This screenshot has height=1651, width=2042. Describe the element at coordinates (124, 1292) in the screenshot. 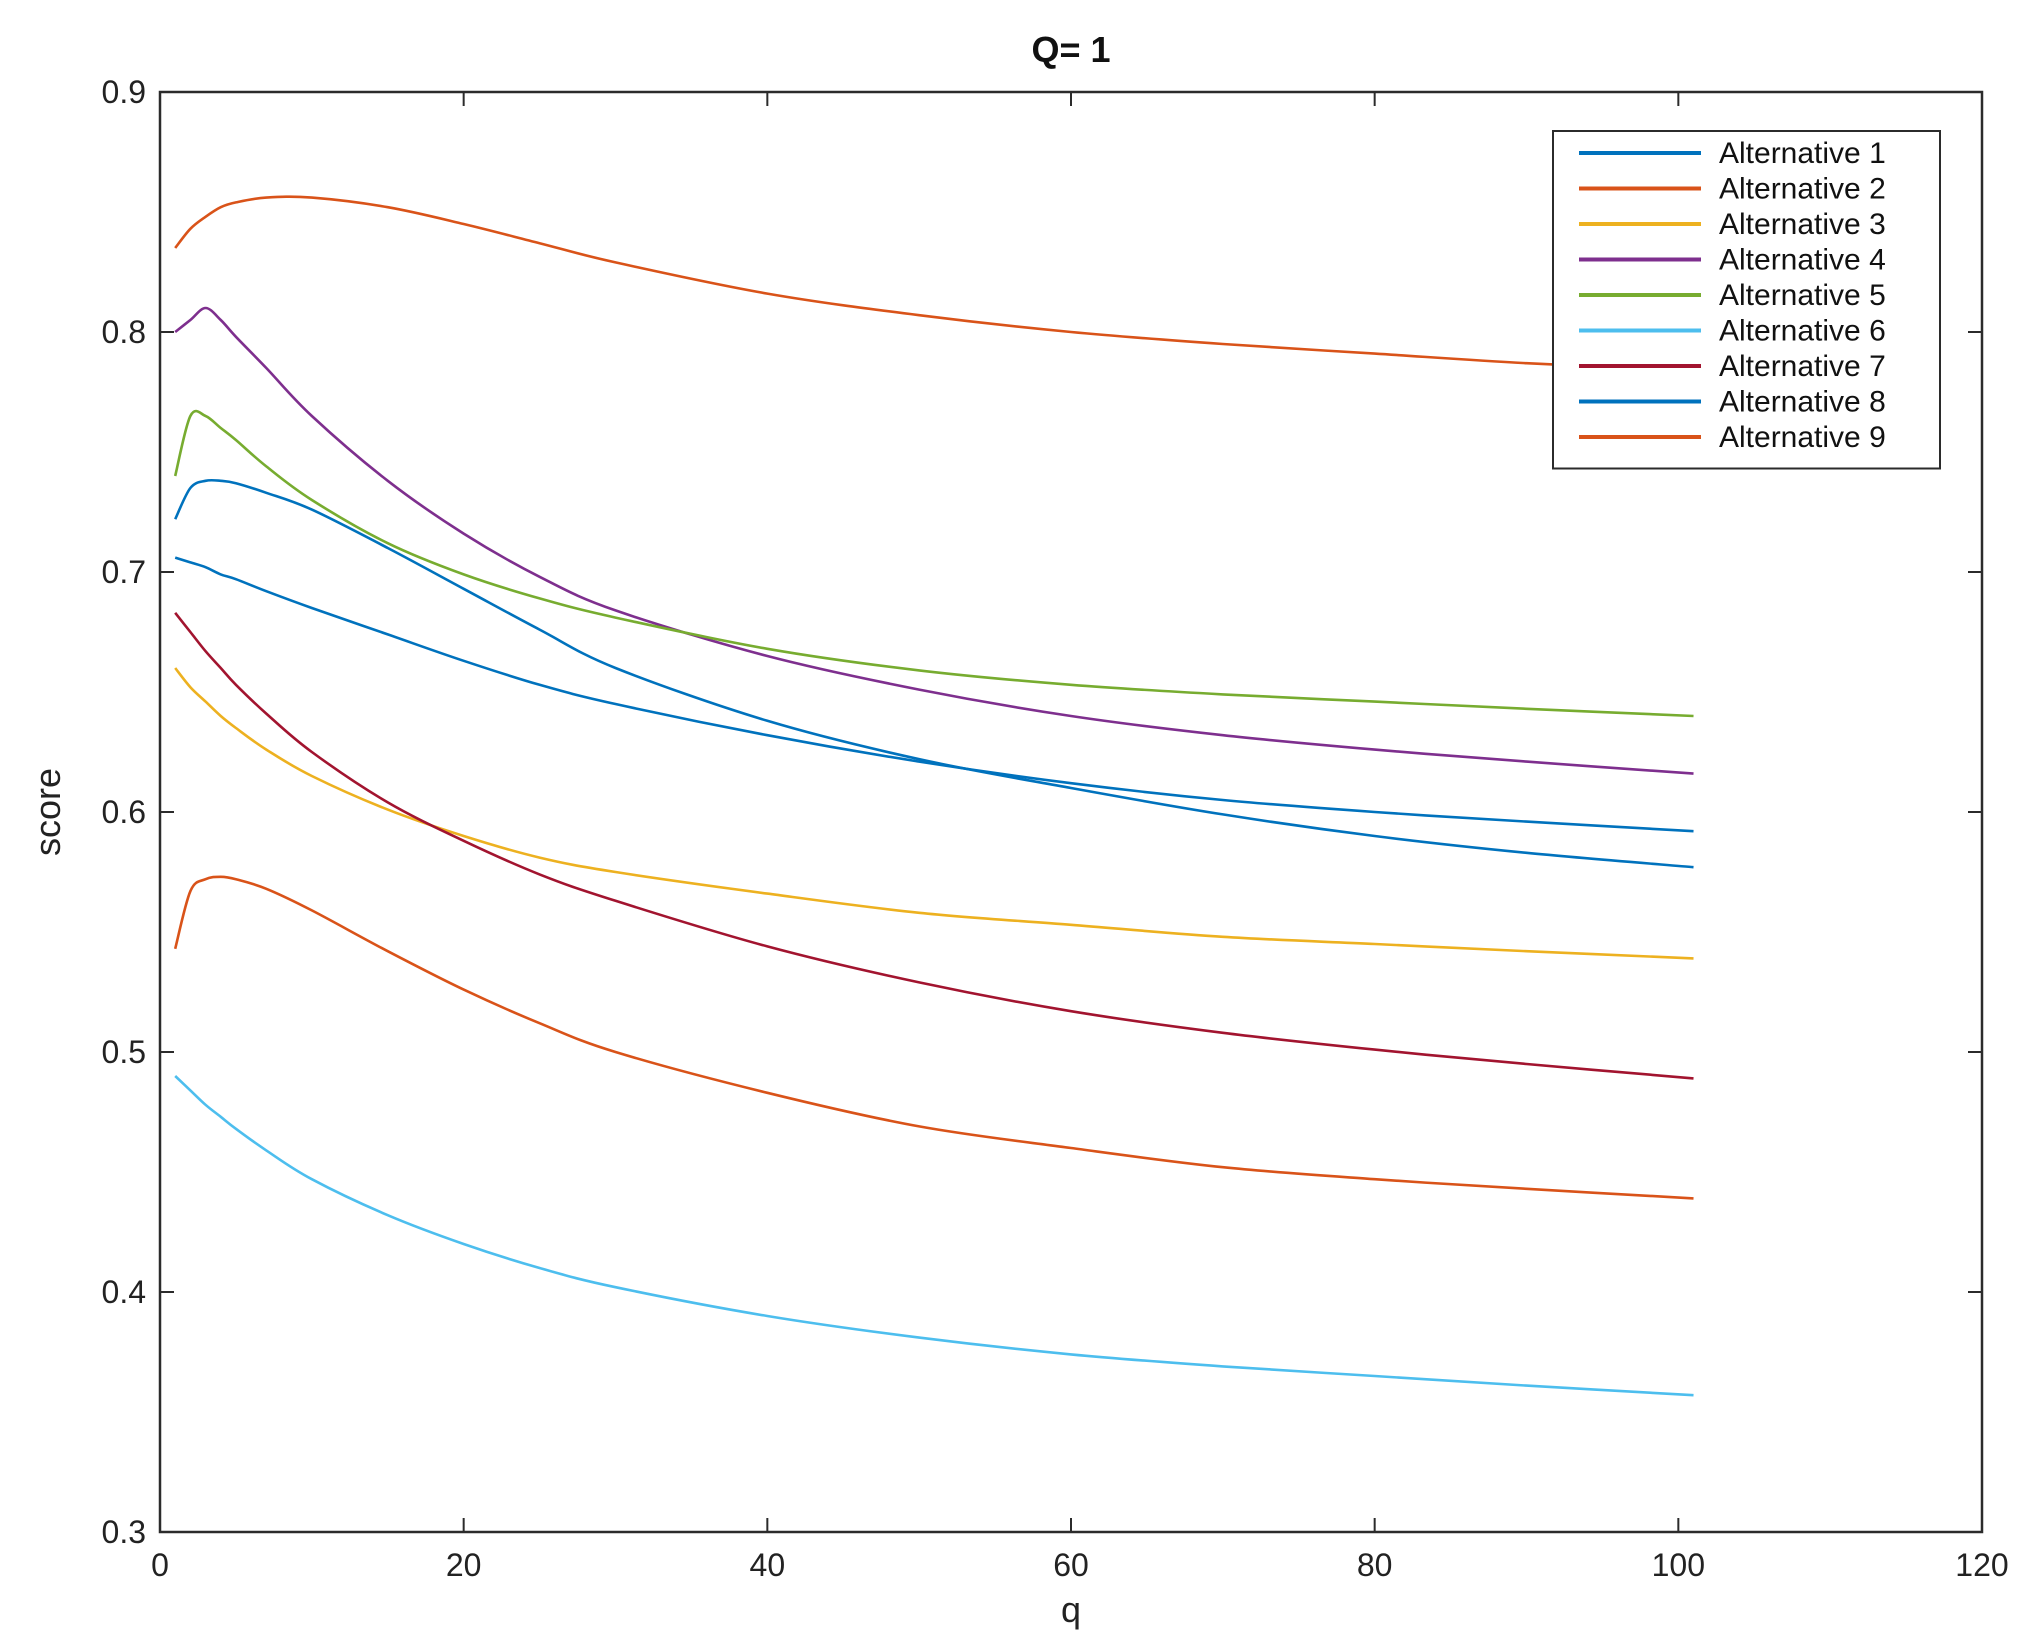

I see `y-tick-label: 0.4` at that location.